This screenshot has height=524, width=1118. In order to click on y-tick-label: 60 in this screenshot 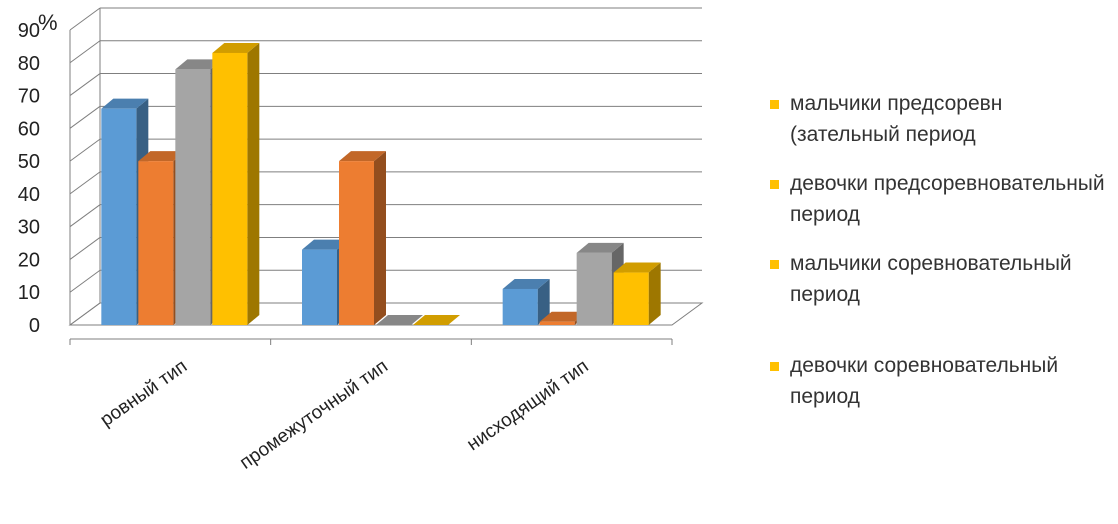, I will do `click(29, 129)`.